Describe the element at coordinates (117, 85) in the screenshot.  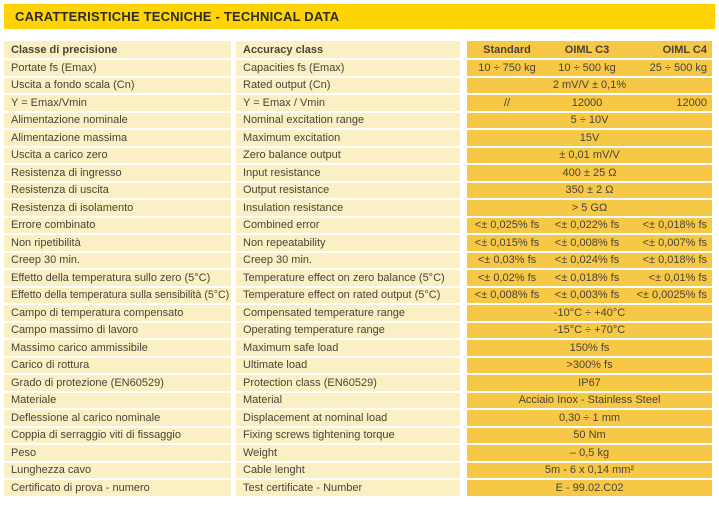
I see `spec-label-it: Uscita a fondo scala (Cn)` at that location.